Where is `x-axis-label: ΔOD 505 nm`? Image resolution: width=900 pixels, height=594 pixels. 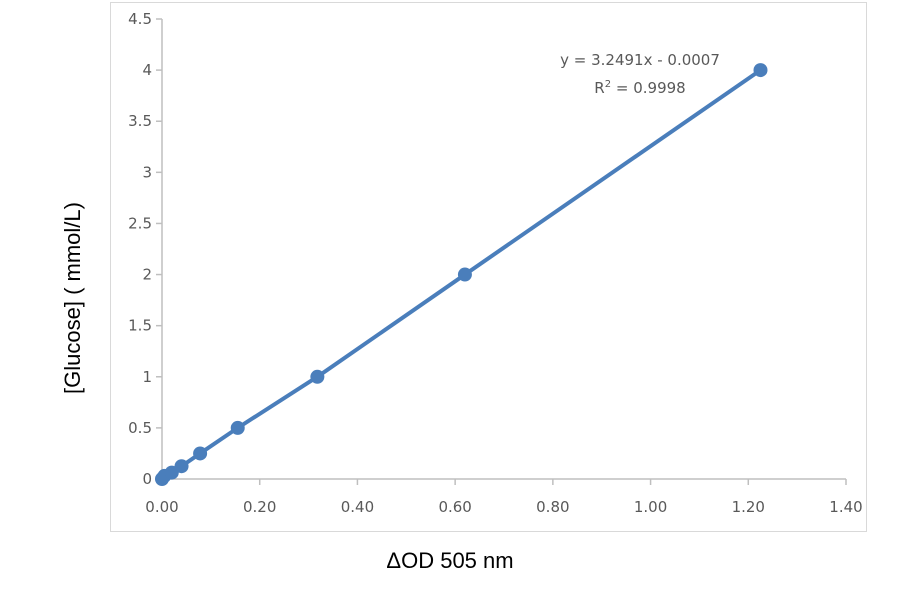
x-axis-label: ΔOD 505 nm is located at coordinates (450, 560).